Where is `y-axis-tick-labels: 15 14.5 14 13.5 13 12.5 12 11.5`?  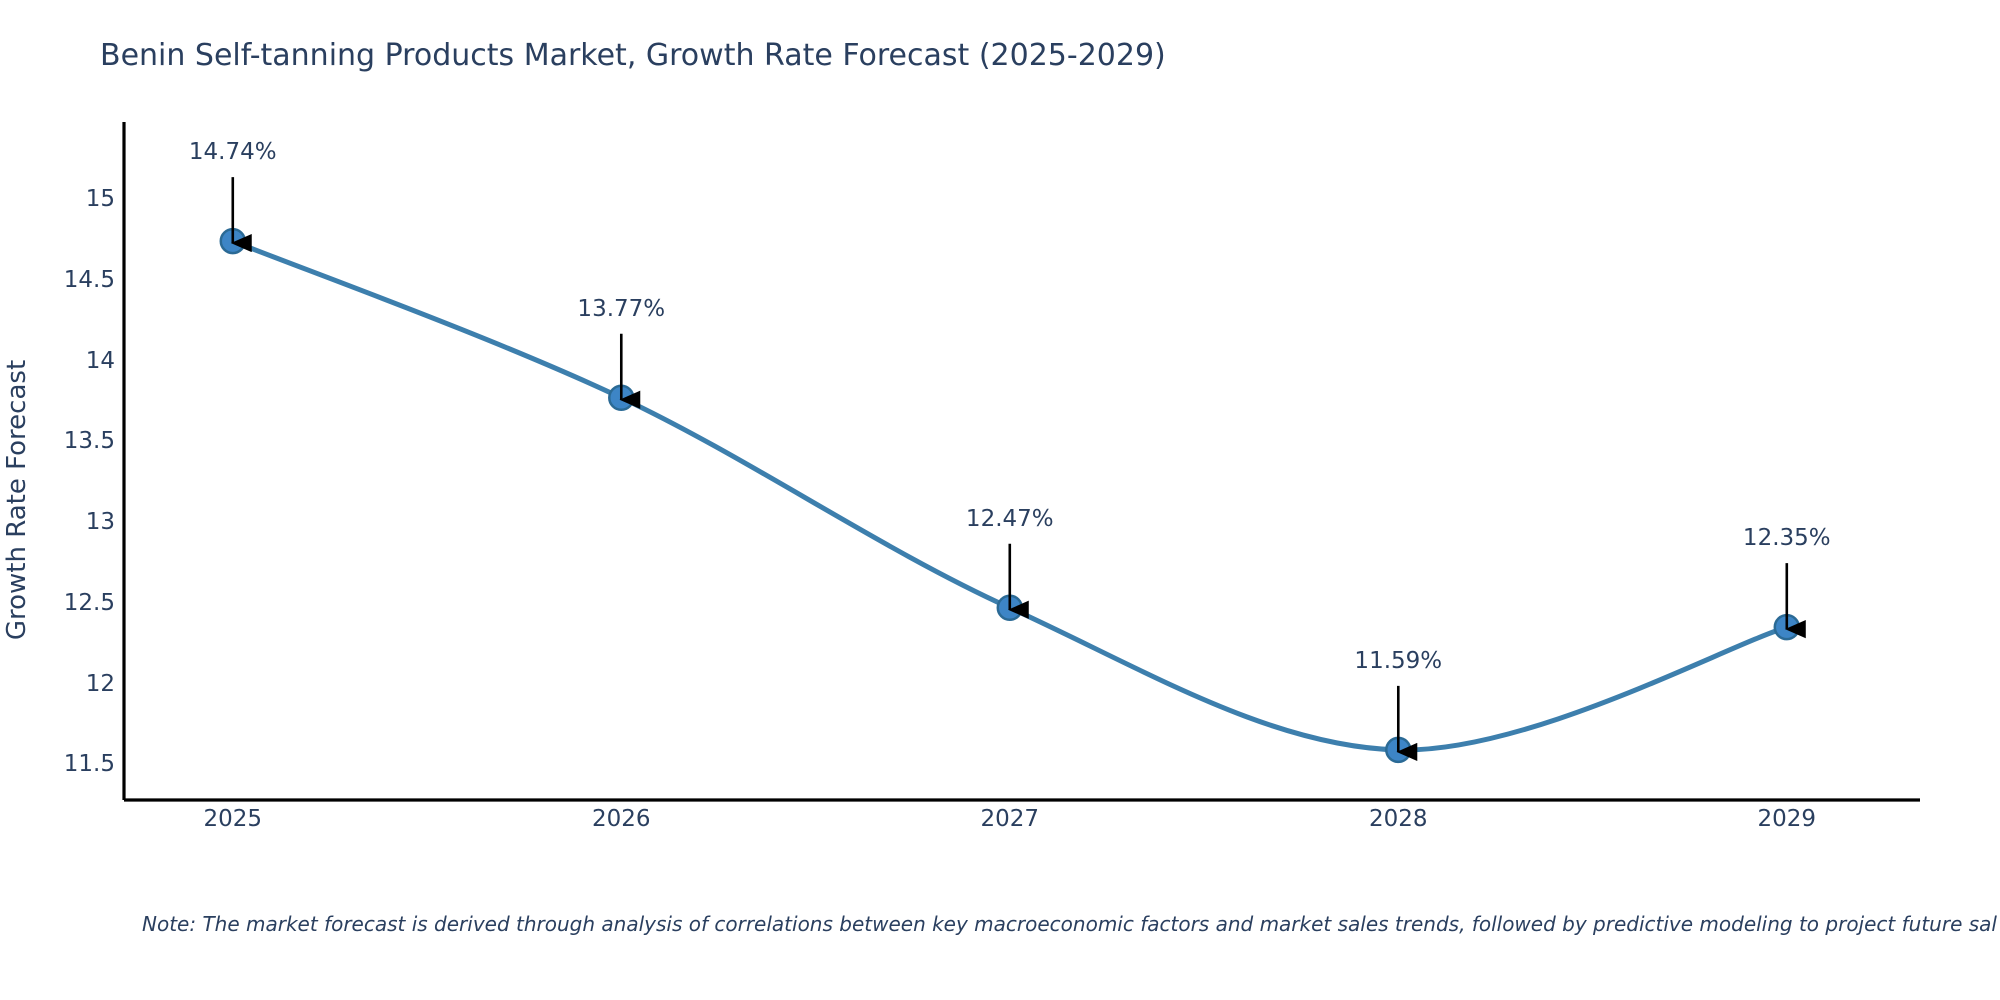
y-axis-tick-labels: 15 14.5 14 13.5 13 12.5 12 11.5 is located at coordinates (57, 500).